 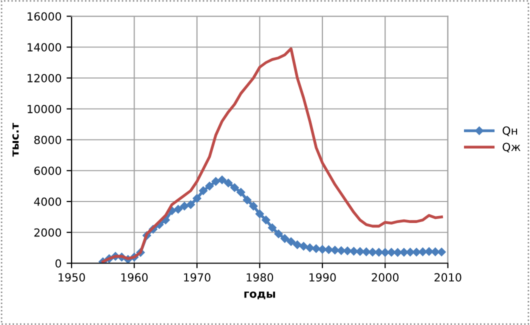 What do you see at coordinates (48, 171) in the screenshot?
I see `y-tick-label: 6000` at bounding box center [48, 171].